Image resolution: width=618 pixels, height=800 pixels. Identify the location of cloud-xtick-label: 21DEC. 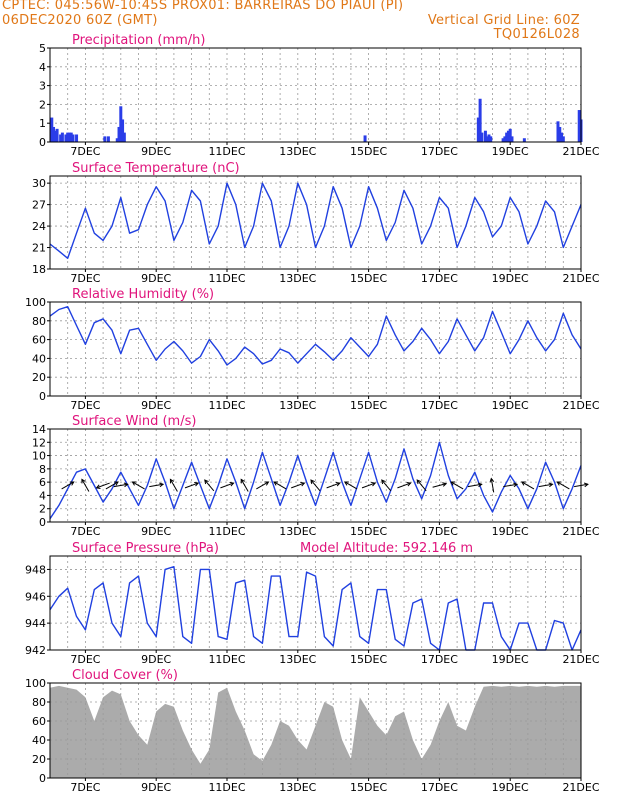
(580, 787).